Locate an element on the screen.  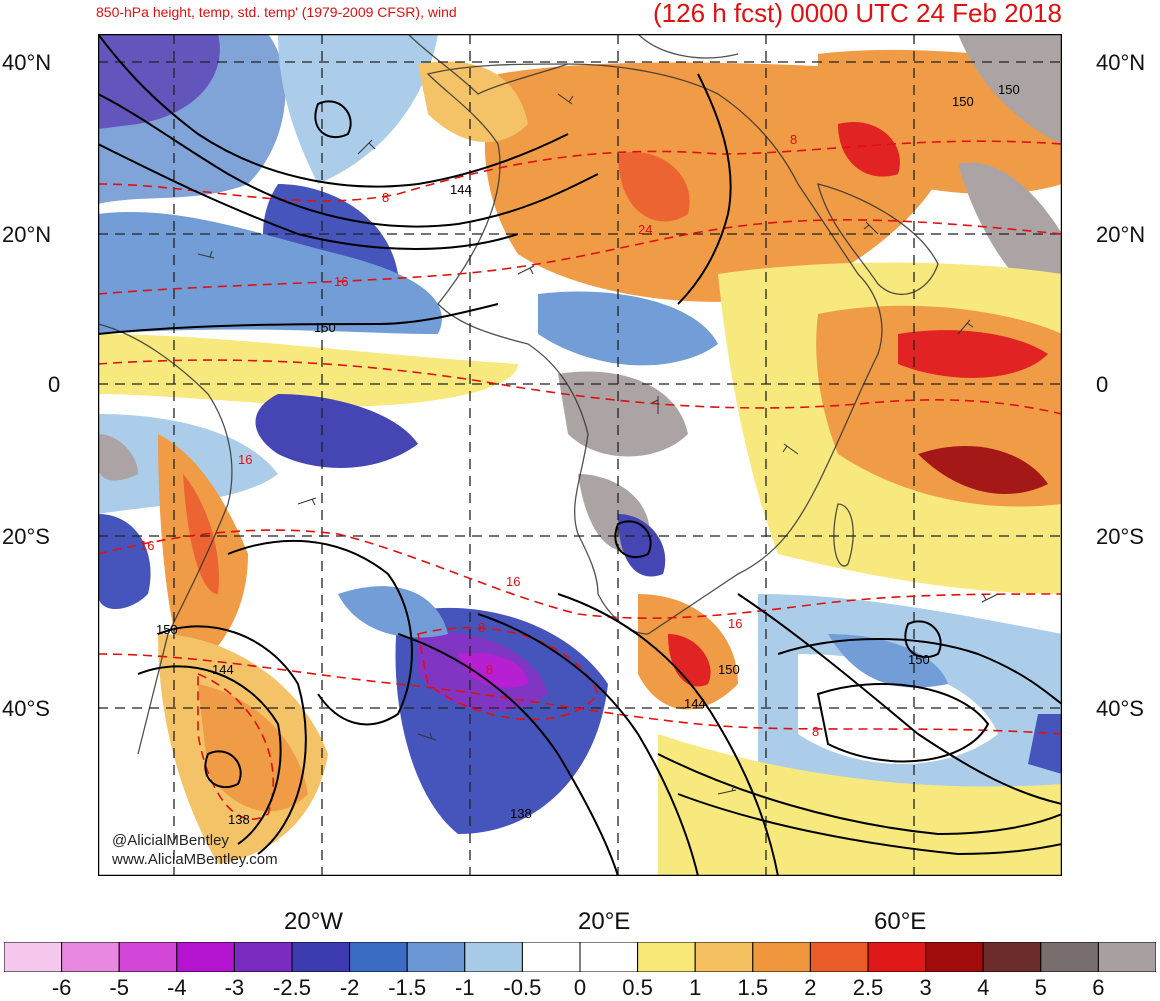
colorbar-tick-label: -2 is located at coordinates (349, 987).